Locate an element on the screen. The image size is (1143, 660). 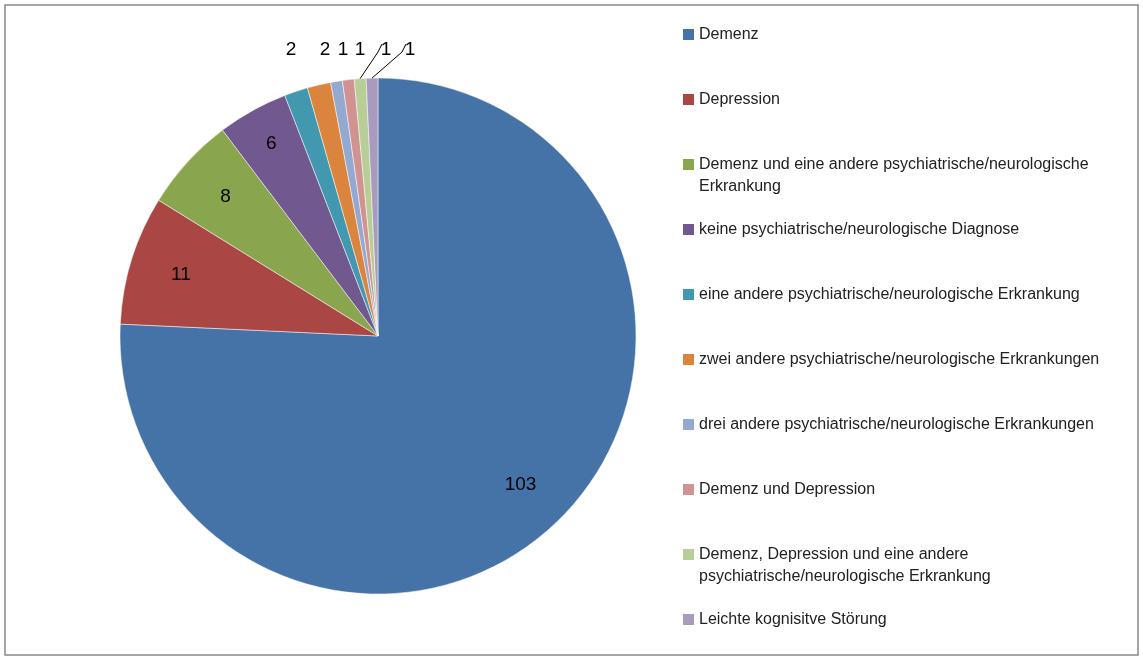
legend-label: Leichte kognisitve Störung is located at coordinates (793, 619).